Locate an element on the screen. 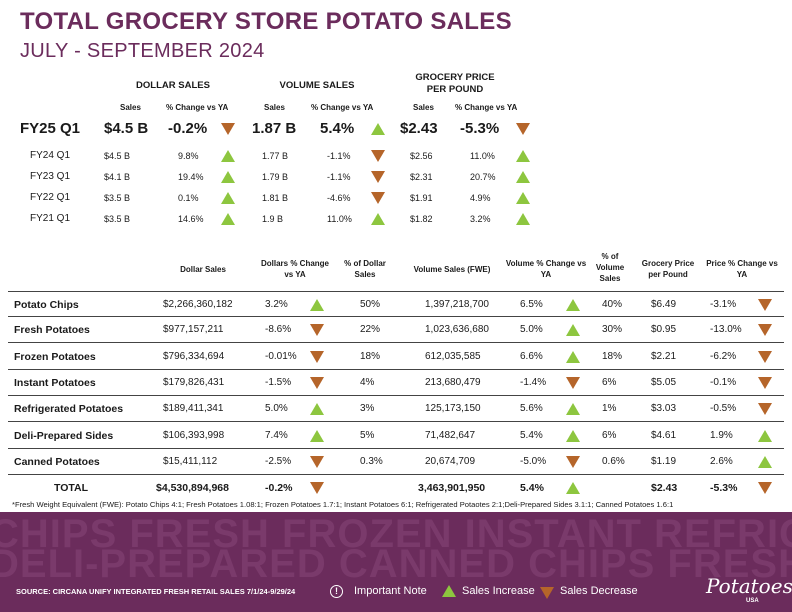 This screenshot has width=792, height=612. row-dollar-change: -1.5% is located at coordinates (278, 382).